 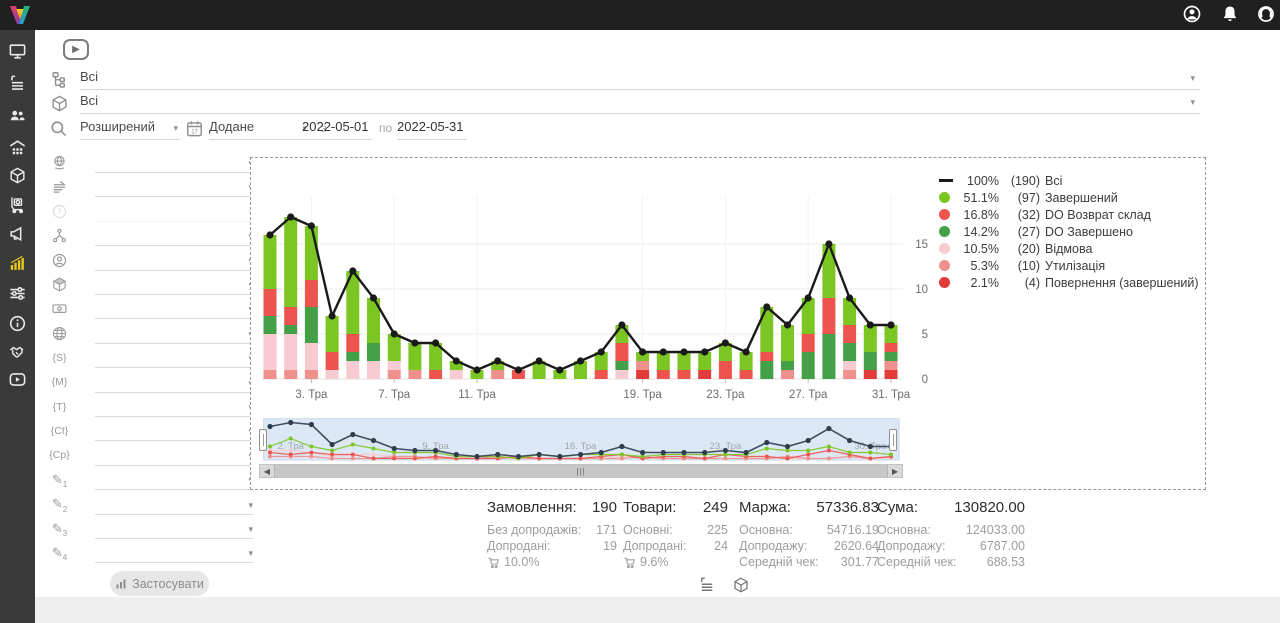 What do you see at coordinates (89, 100) in the screenshot?
I see `product-group-value: Всі` at bounding box center [89, 100].